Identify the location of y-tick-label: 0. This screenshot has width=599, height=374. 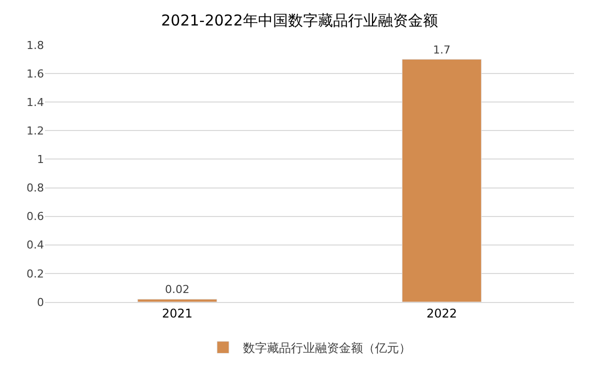
(40, 302).